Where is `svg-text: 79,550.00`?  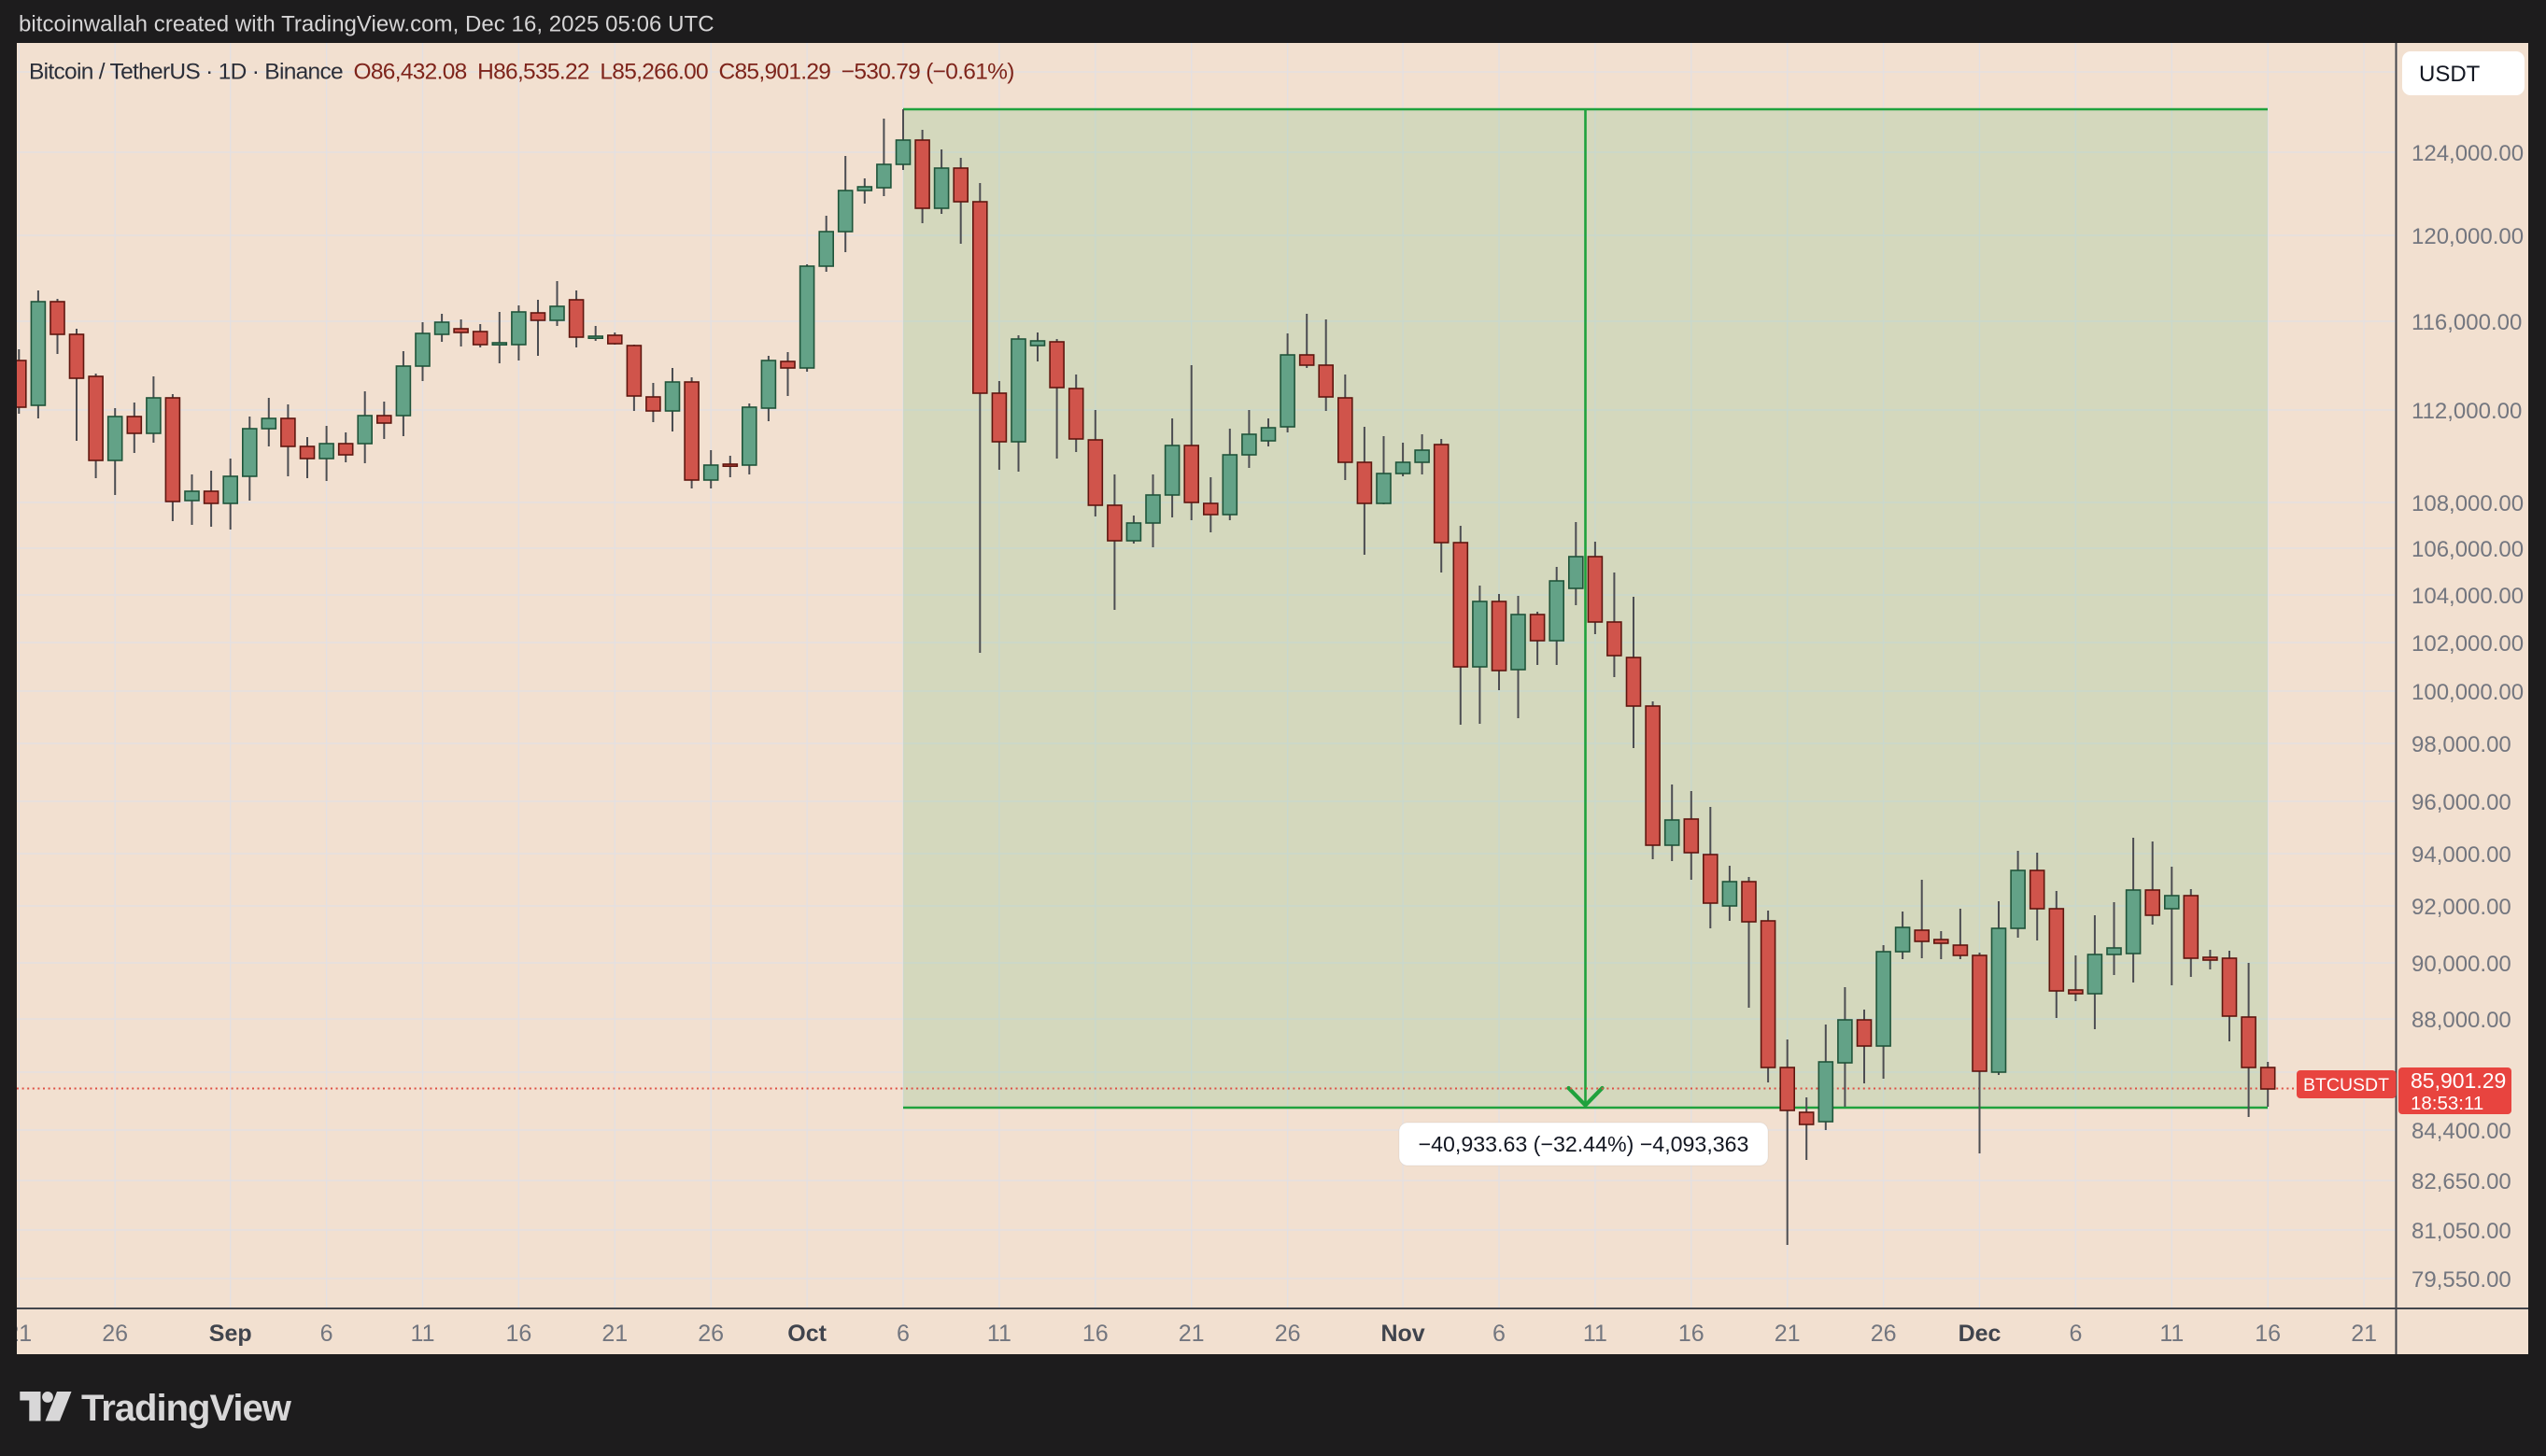
svg-text: 79,550.00 is located at coordinates (2461, 1280).